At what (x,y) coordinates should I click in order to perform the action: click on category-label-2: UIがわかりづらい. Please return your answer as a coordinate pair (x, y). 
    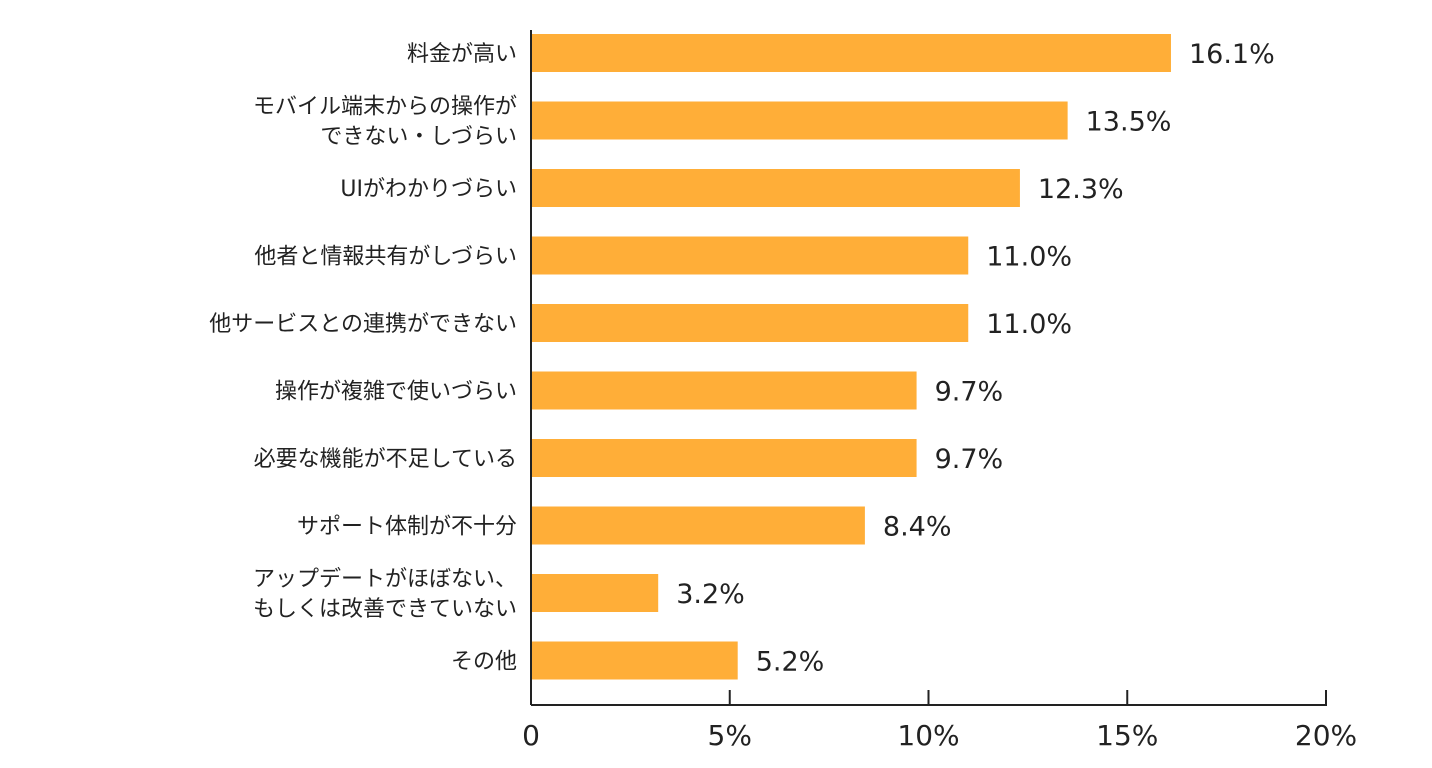
    Looking at the image, I should click on (428, 189).